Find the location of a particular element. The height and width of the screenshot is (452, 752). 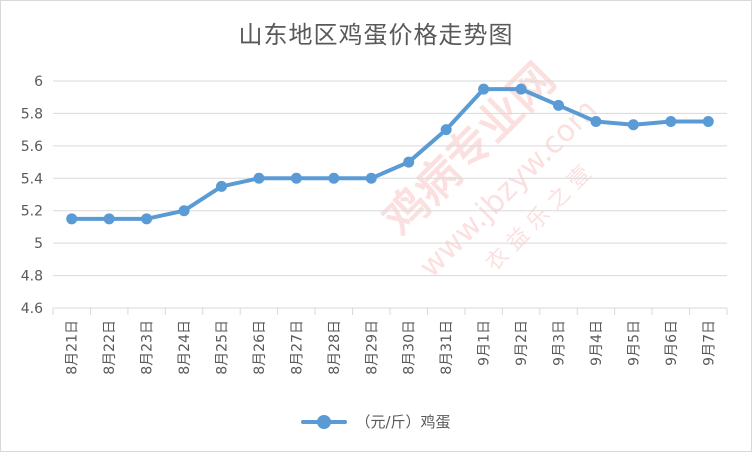

x-tick-label: 9月1日 is located at coordinates (485, 343).